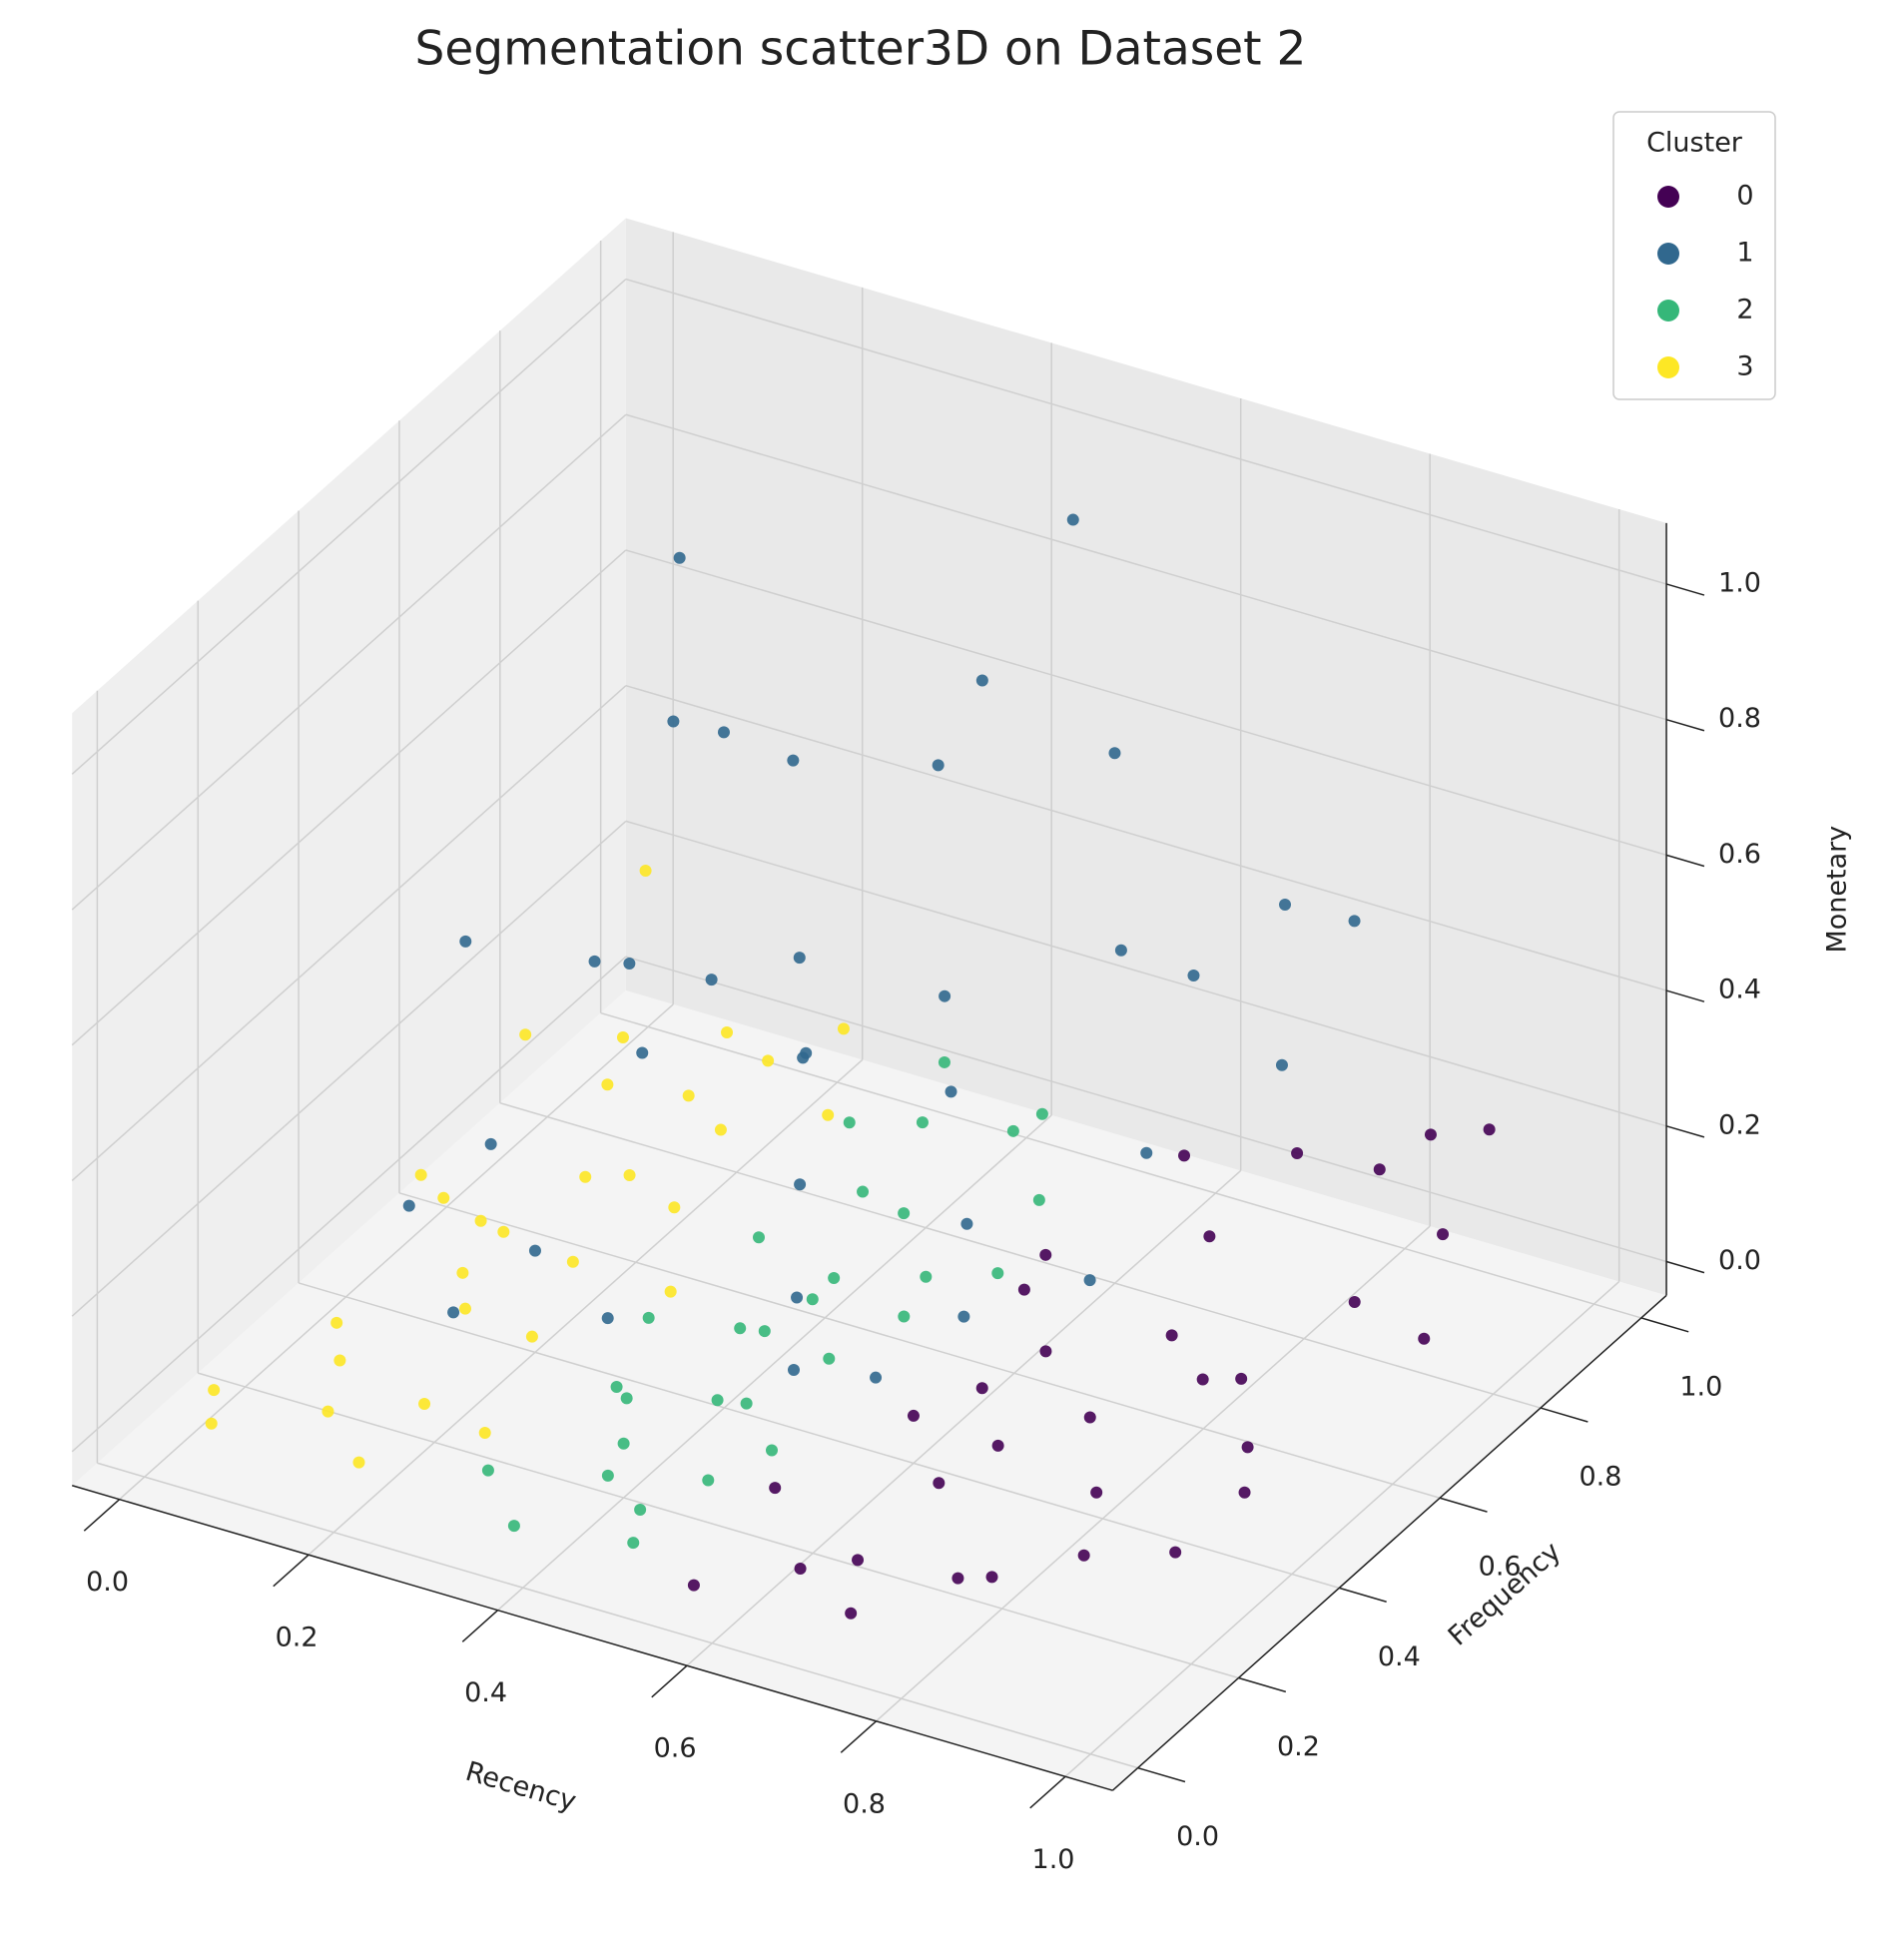  Describe the element at coordinates (1500, 1567) in the screenshot. I see `y-tick-label: 0.6` at that location.